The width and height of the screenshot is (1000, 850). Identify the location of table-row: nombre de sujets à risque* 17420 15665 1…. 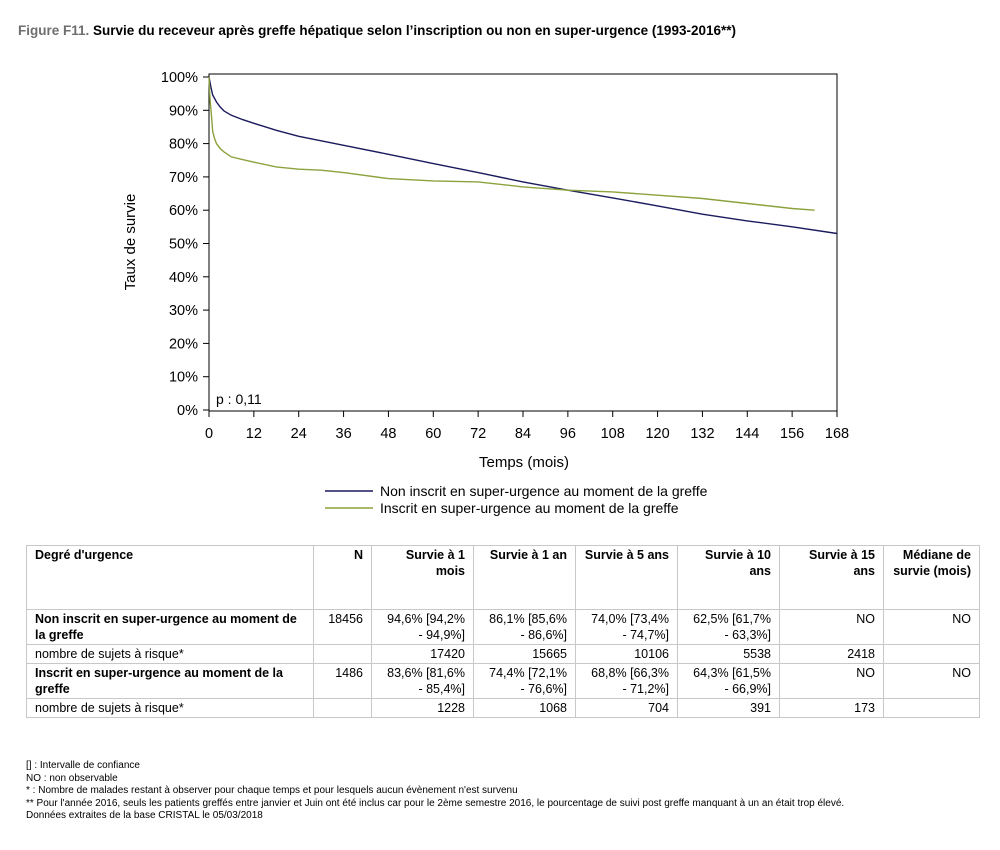
(503, 654).